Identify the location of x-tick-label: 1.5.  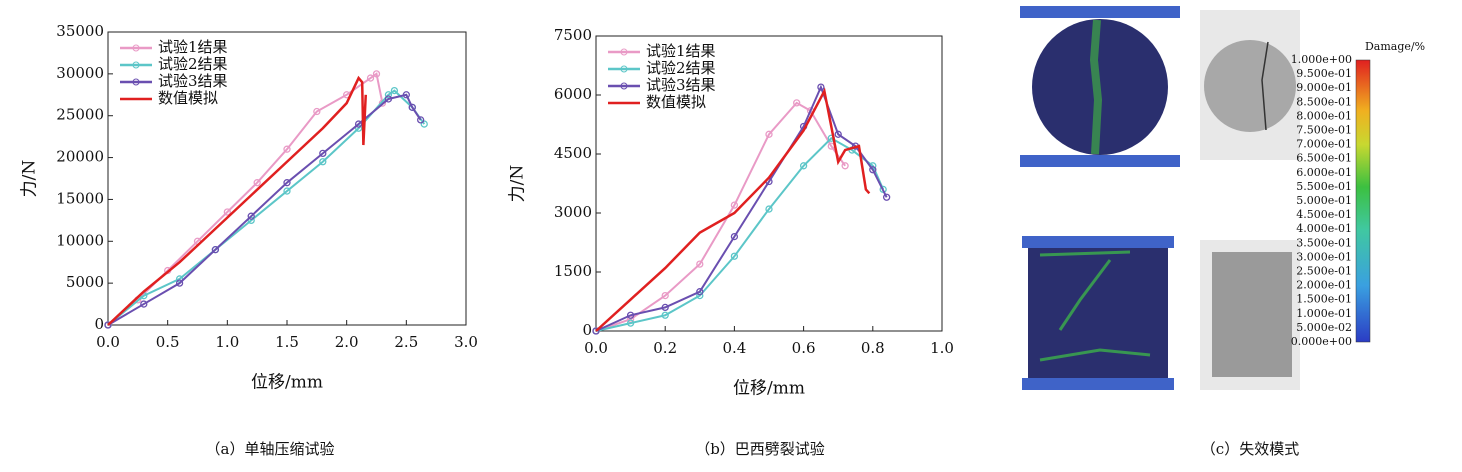
(287, 342).